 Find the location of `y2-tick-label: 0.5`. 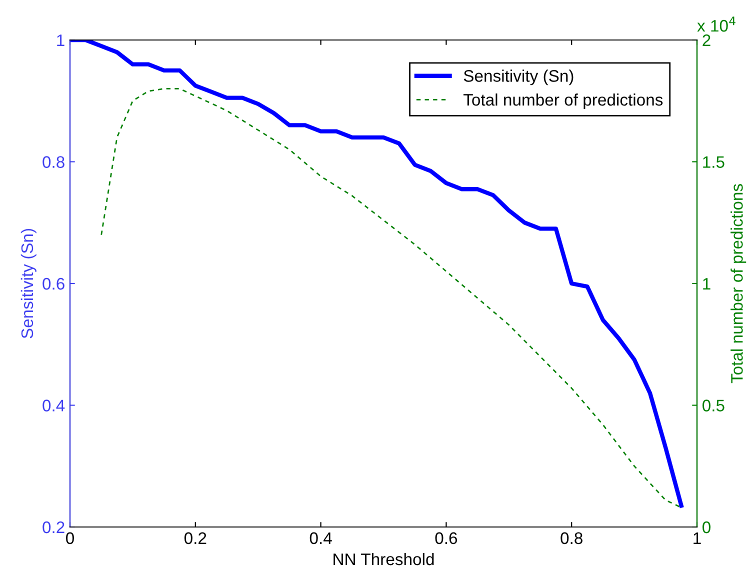

y2-tick-label: 0.5 is located at coordinates (713, 406).